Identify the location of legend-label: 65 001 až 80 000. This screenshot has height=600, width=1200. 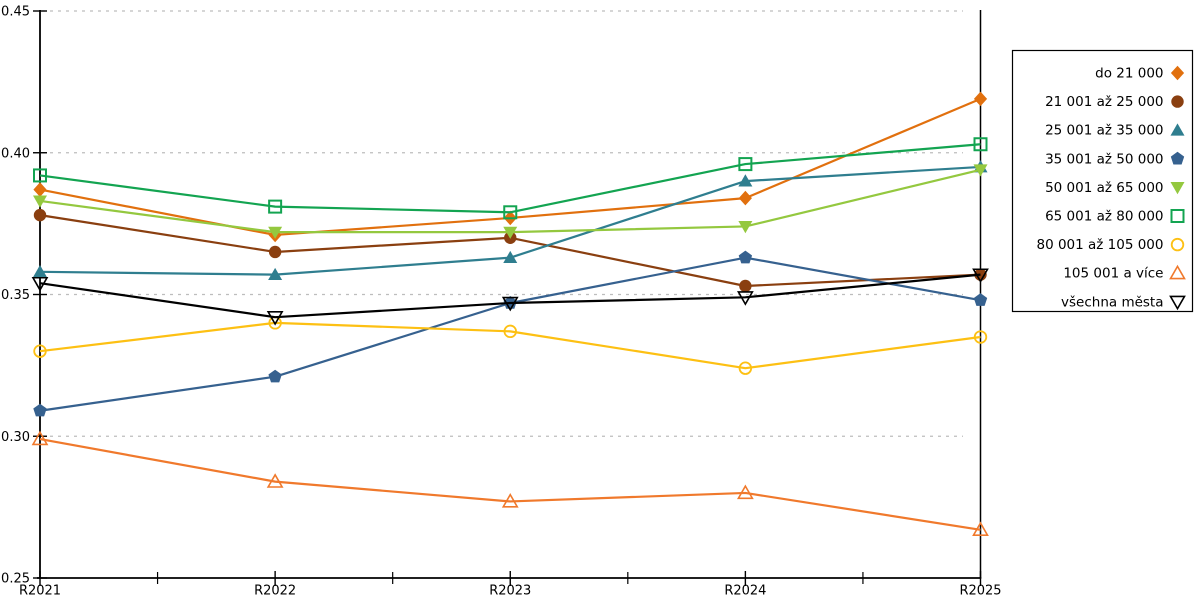
(1104, 217).